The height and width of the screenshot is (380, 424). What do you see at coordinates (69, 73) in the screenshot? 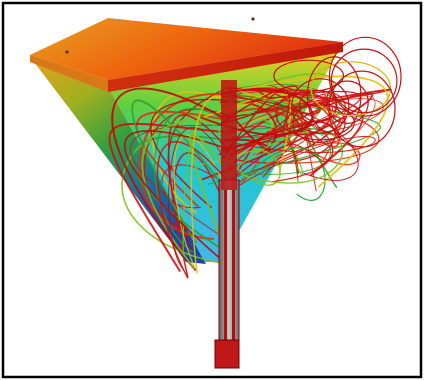
I see `plate-side` at bounding box center [69, 73].